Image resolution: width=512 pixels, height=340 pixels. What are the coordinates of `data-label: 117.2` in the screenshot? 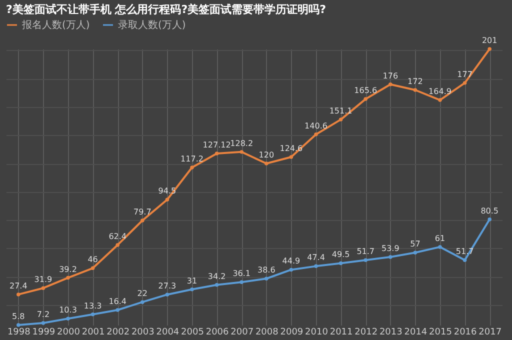 It's located at (192, 159).